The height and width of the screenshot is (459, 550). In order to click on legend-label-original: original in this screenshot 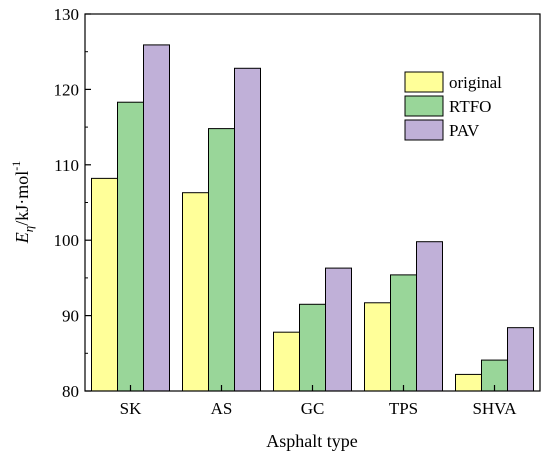, I will do `click(475, 82)`.